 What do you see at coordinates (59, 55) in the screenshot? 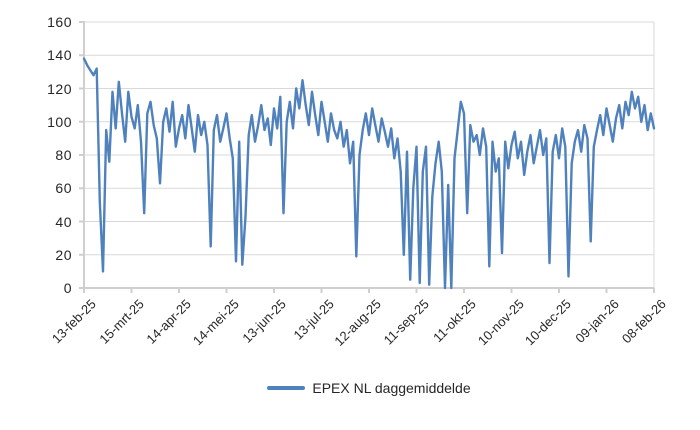
I see `y-axis-tick-label: 140` at bounding box center [59, 55].